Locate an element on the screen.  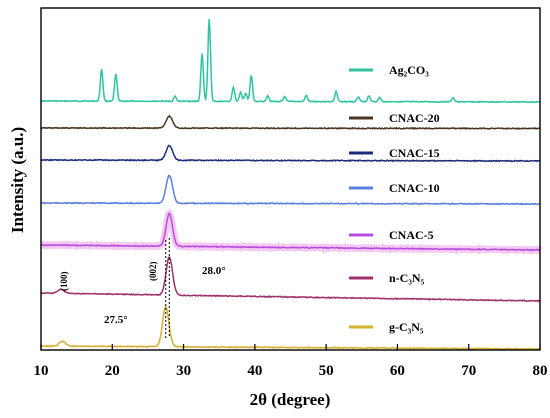
x-tick-label: 20 is located at coordinates (112, 371).